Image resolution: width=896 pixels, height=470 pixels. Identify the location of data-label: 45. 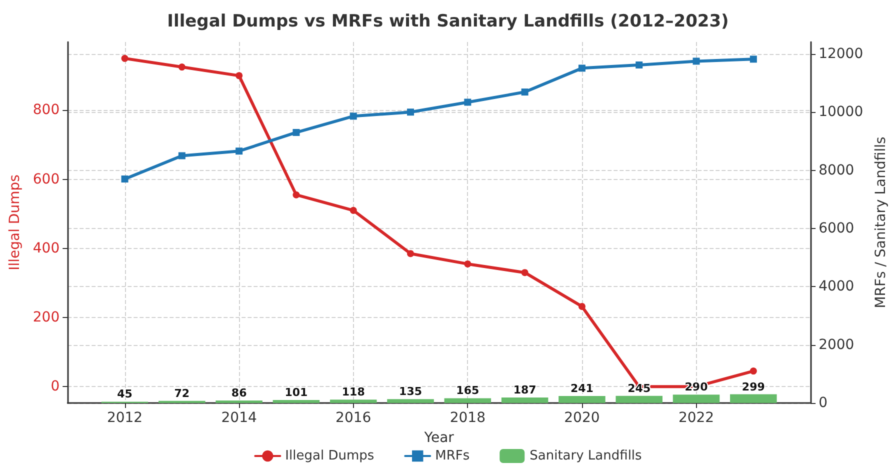
(124, 394).